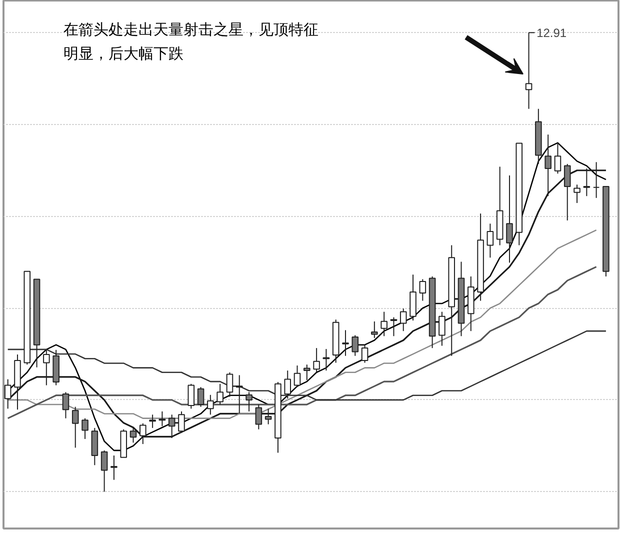 This screenshot has height=540, width=621. What do you see at coordinates (551, 33) in the screenshot?
I see `annotation: 12.91` at bounding box center [551, 33].